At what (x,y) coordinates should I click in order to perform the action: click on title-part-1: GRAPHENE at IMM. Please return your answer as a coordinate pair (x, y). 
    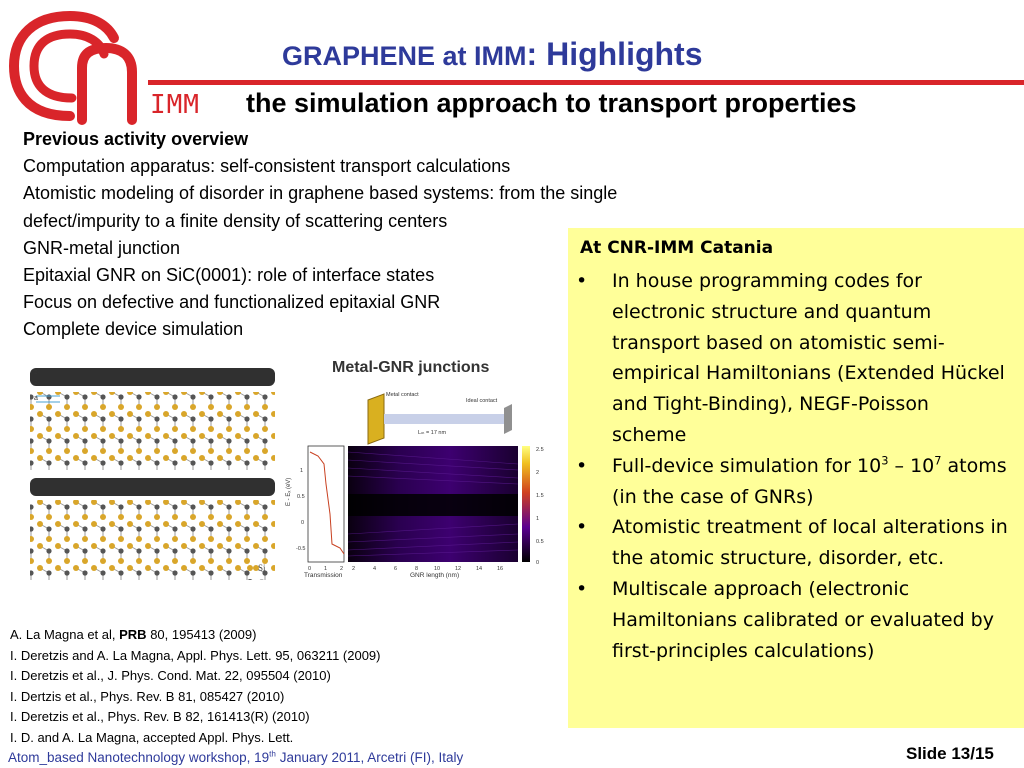
    Looking at the image, I should click on (404, 56).